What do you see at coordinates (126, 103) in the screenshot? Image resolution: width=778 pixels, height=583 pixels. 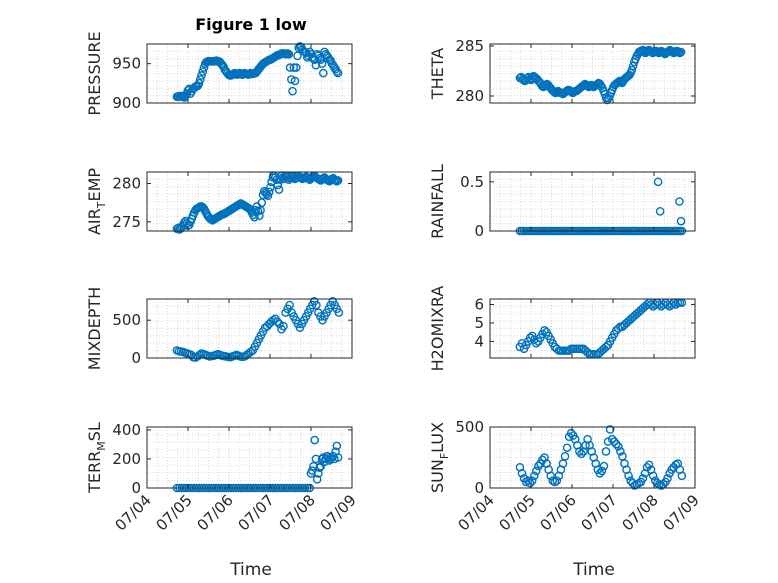 I see `y-tick-label: 900` at bounding box center [126, 103].